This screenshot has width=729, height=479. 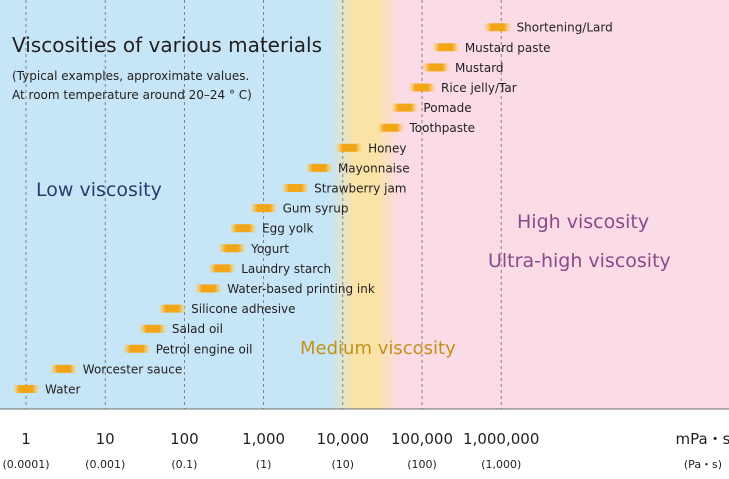 I want to click on material-egg-yolk: Egg yolk, so click(x=271, y=229).